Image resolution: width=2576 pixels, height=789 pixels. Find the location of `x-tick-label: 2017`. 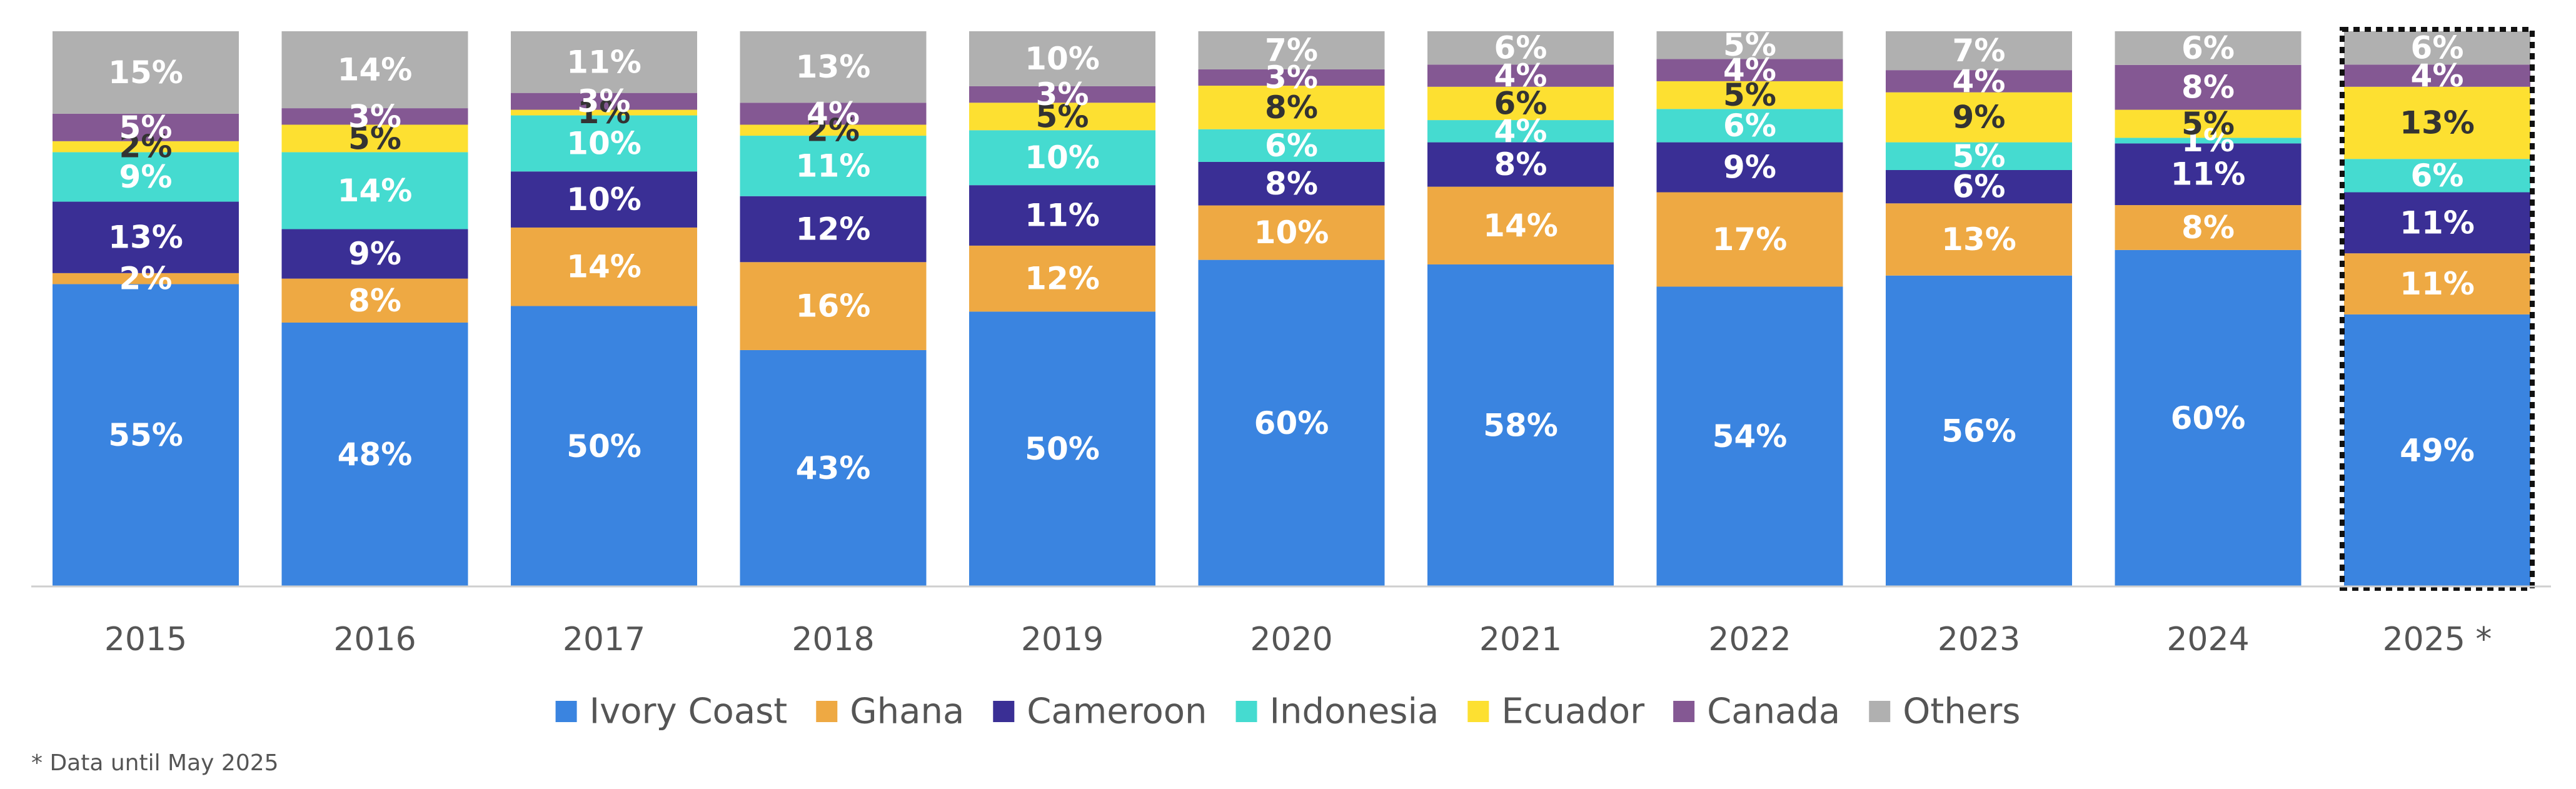

x-tick-label: 2017 is located at coordinates (604, 639).